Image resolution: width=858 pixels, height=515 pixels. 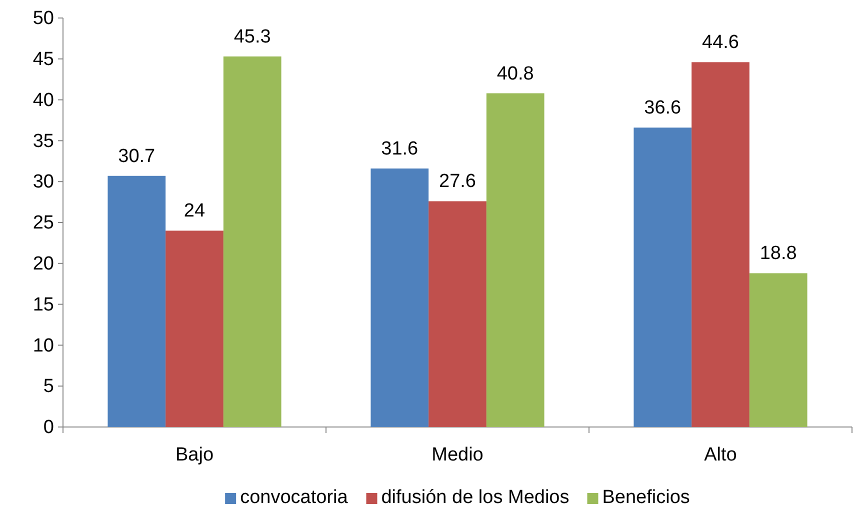 I want to click on y-tick-label: 45, so click(x=43, y=59).